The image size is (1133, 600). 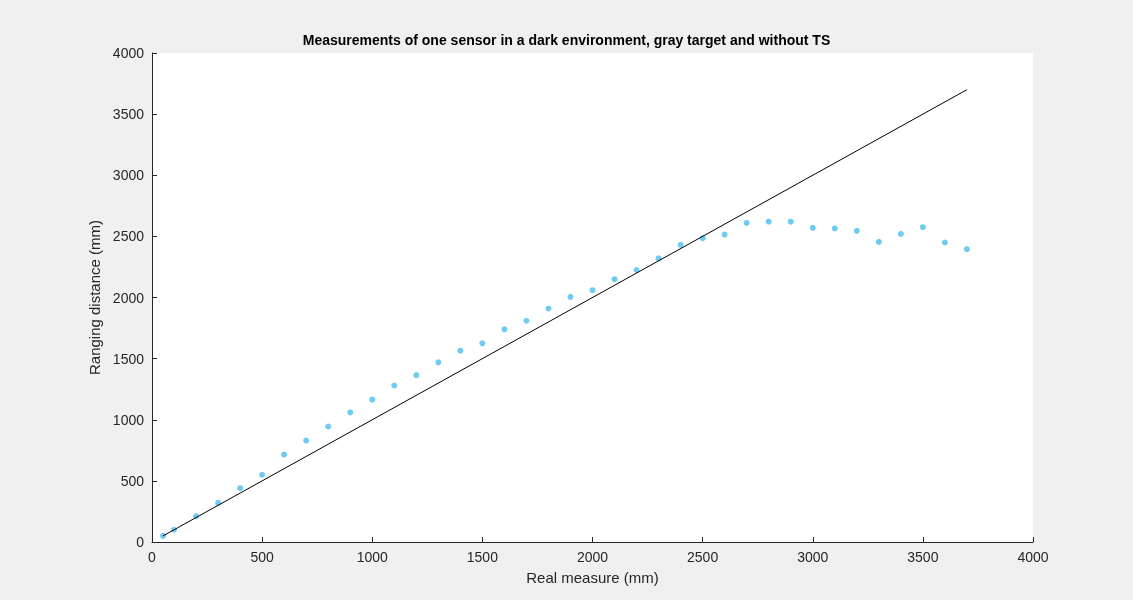 I want to click on x-tick-label: 0, so click(x=152, y=557).